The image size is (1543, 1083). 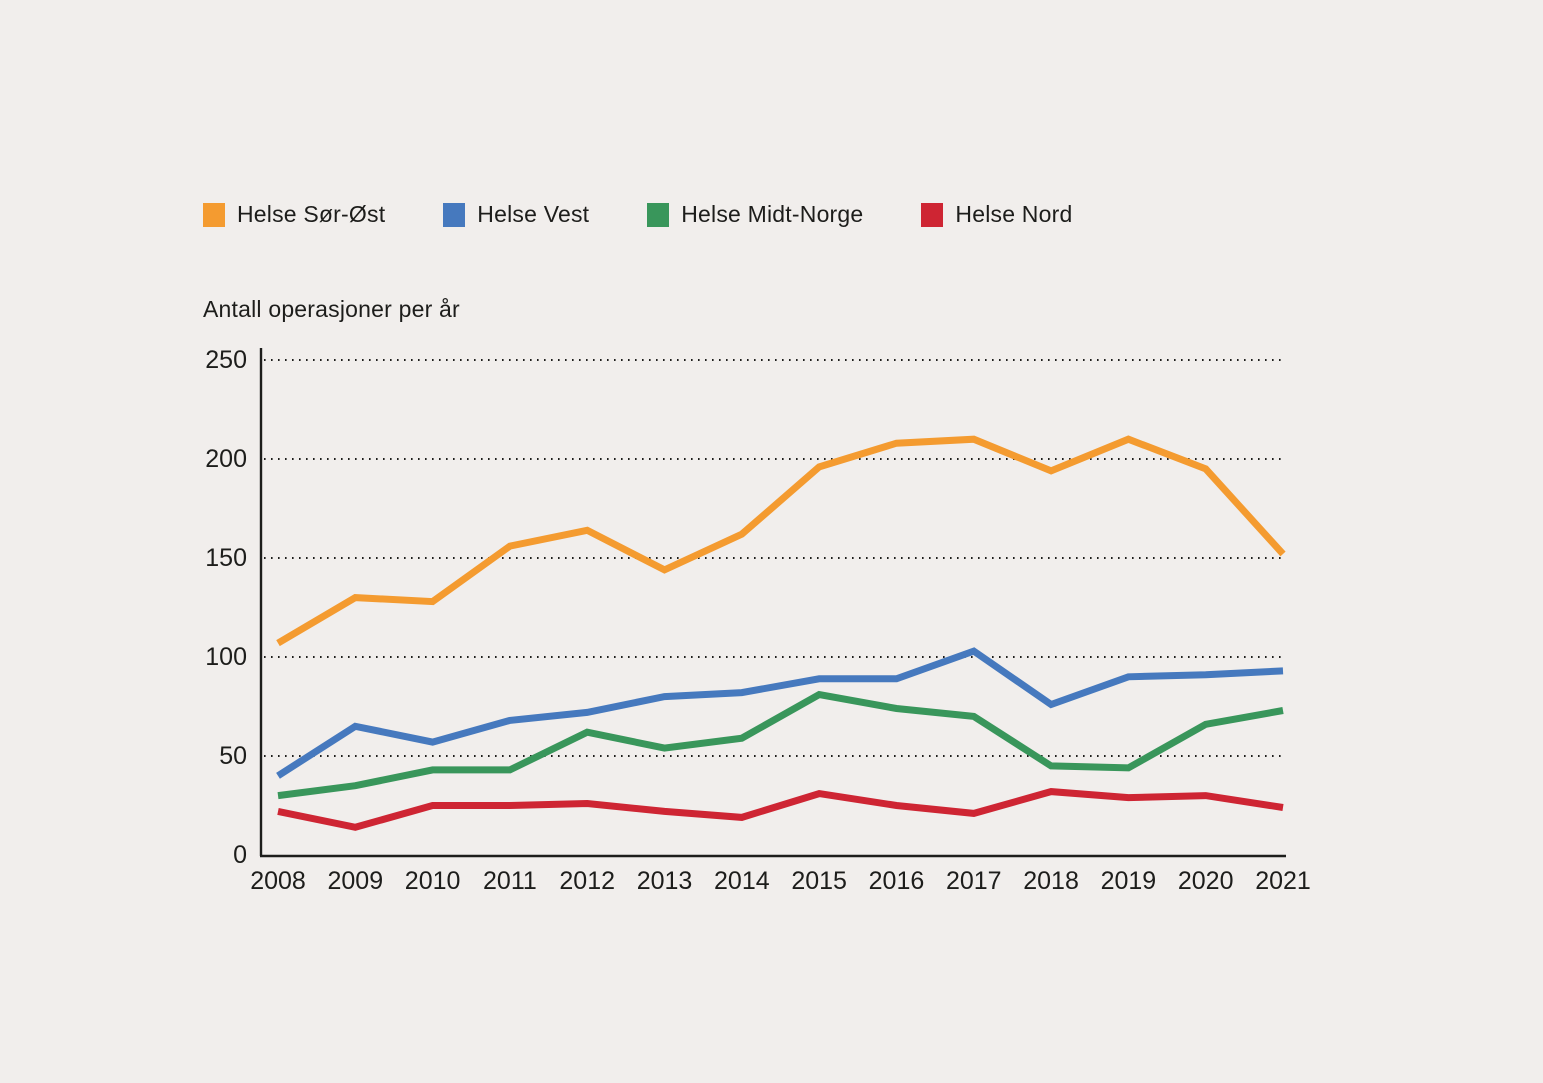 I want to click on legend-label: Helse Midt-Norge, so click(x=772, y=214).